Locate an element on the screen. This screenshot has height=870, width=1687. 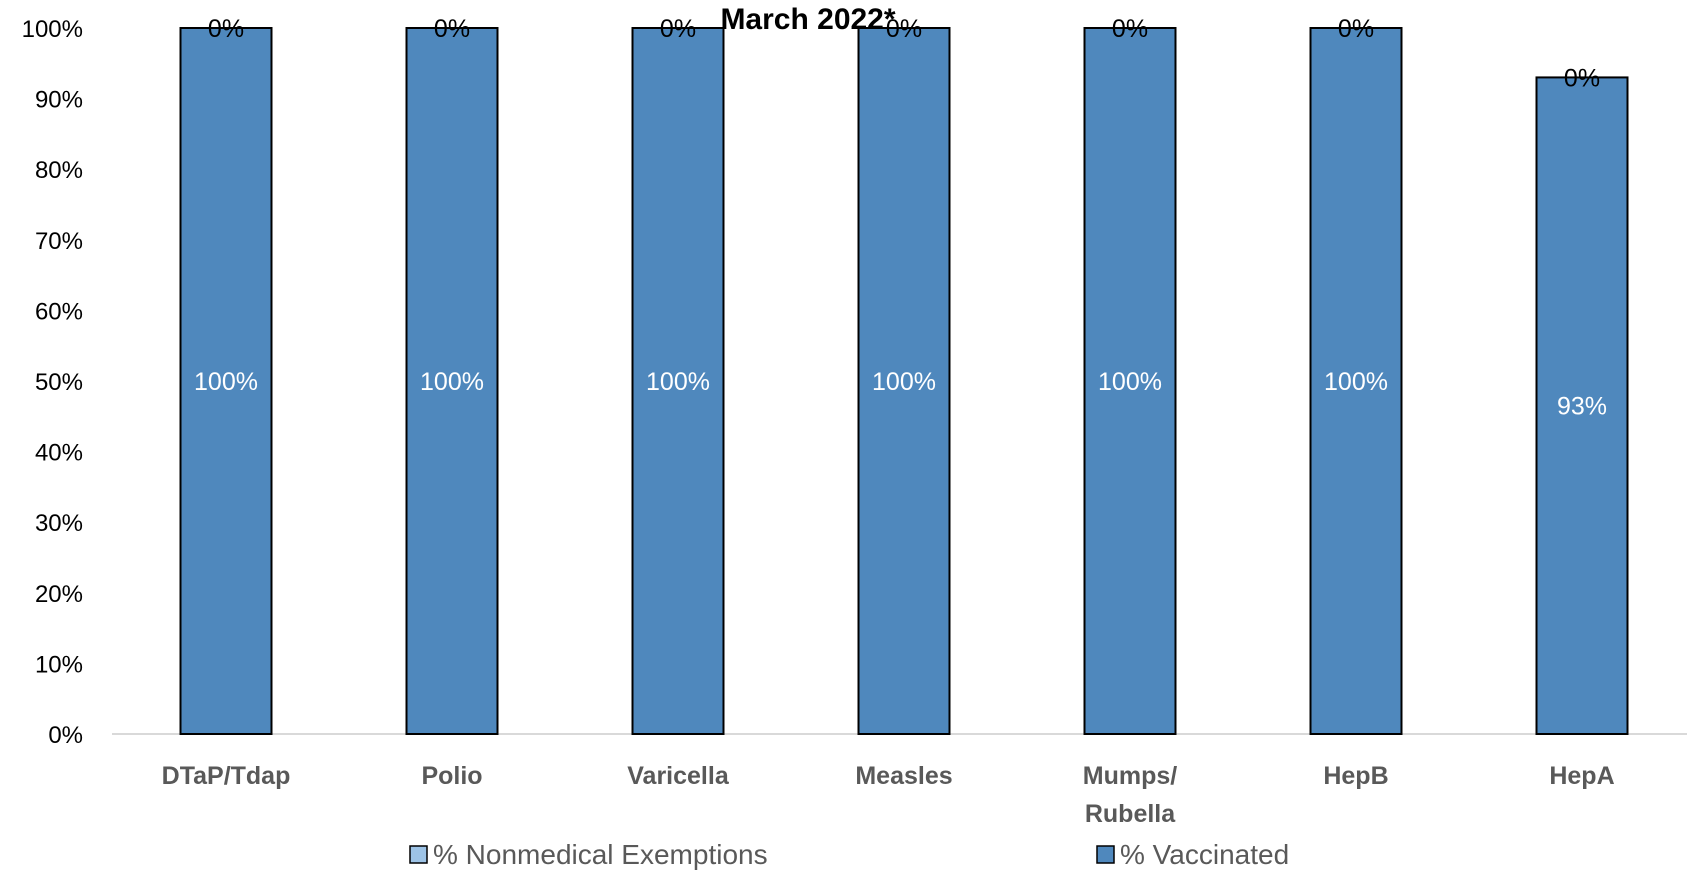
legend-swatch-vaccinated is located at coordinates (1105, 854).